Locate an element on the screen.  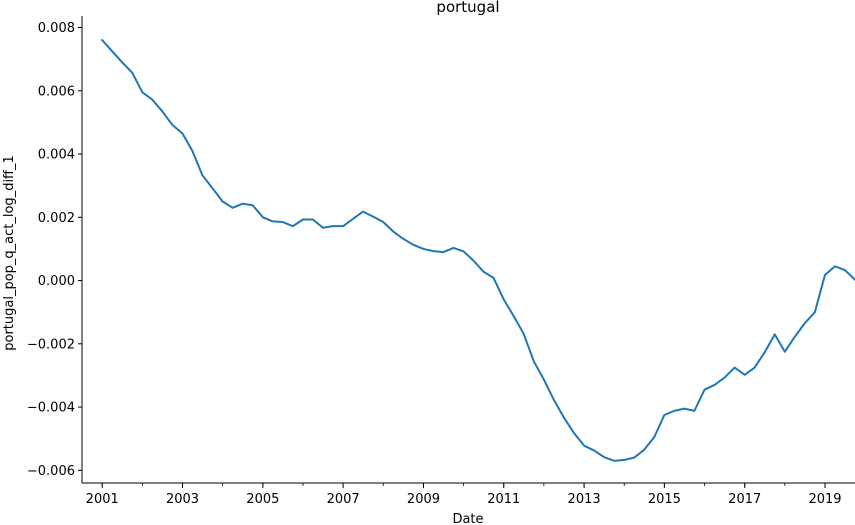
x-axis: 2001 2003 2005 2007 2009 2011 2013 2015 2017 2019 is located at coordinates (468, 494).